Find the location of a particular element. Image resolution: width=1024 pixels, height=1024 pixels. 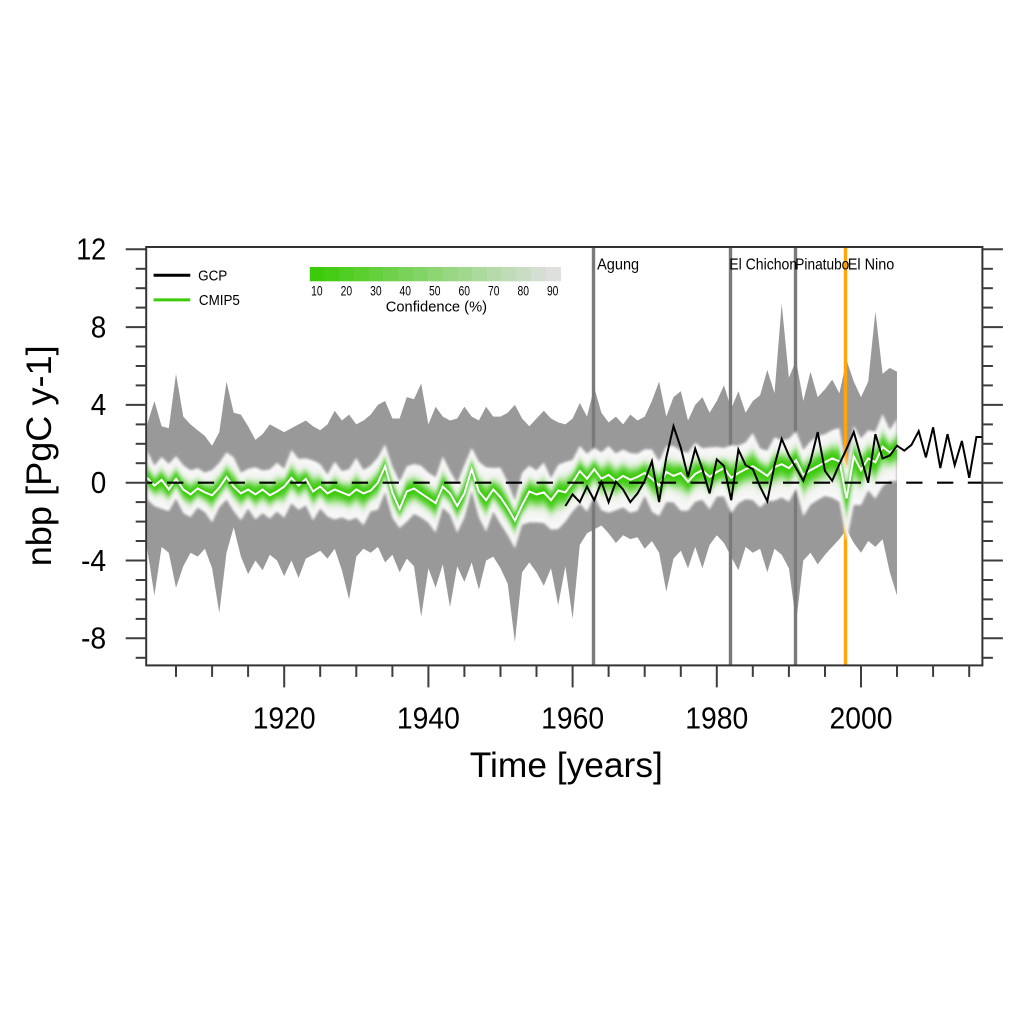

svg-text: 40 is located at coordinates (406, 291).